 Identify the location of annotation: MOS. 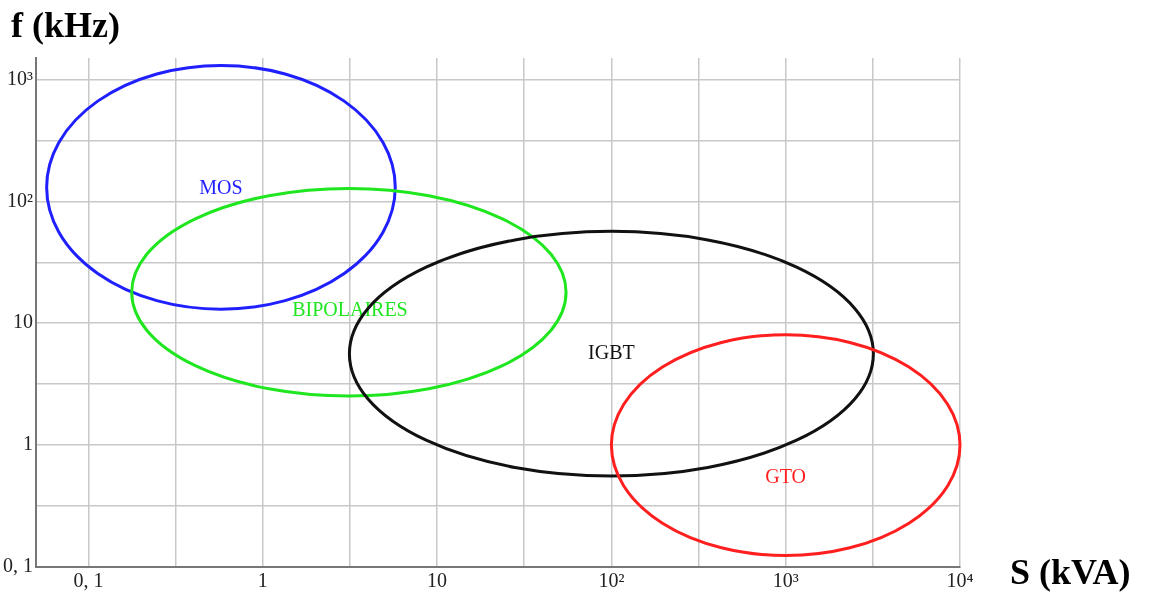
(221, 187).